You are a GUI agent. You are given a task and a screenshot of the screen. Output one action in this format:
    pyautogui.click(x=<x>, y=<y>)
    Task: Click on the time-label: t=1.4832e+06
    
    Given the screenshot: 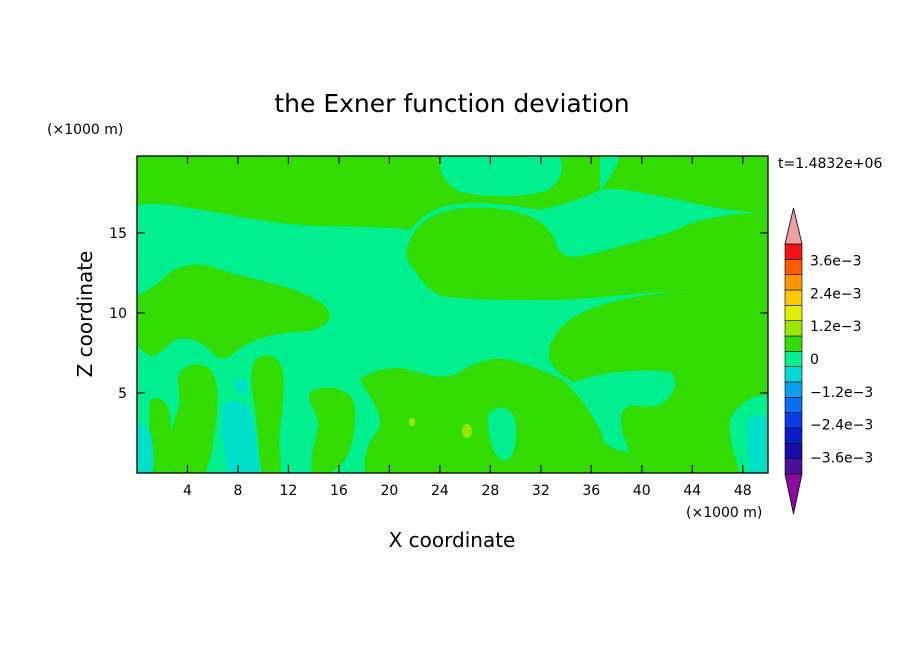 What is the action you would take?
    pyautogui.click(x=830, y=164)
    